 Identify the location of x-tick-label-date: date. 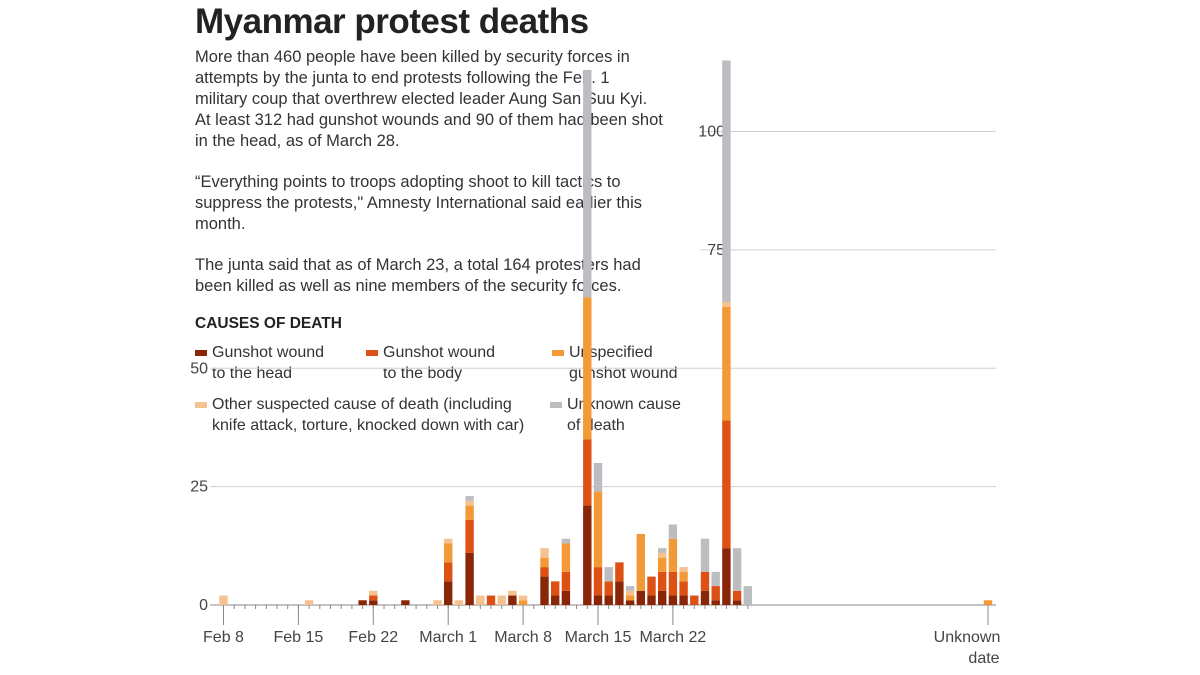
(983, 658).